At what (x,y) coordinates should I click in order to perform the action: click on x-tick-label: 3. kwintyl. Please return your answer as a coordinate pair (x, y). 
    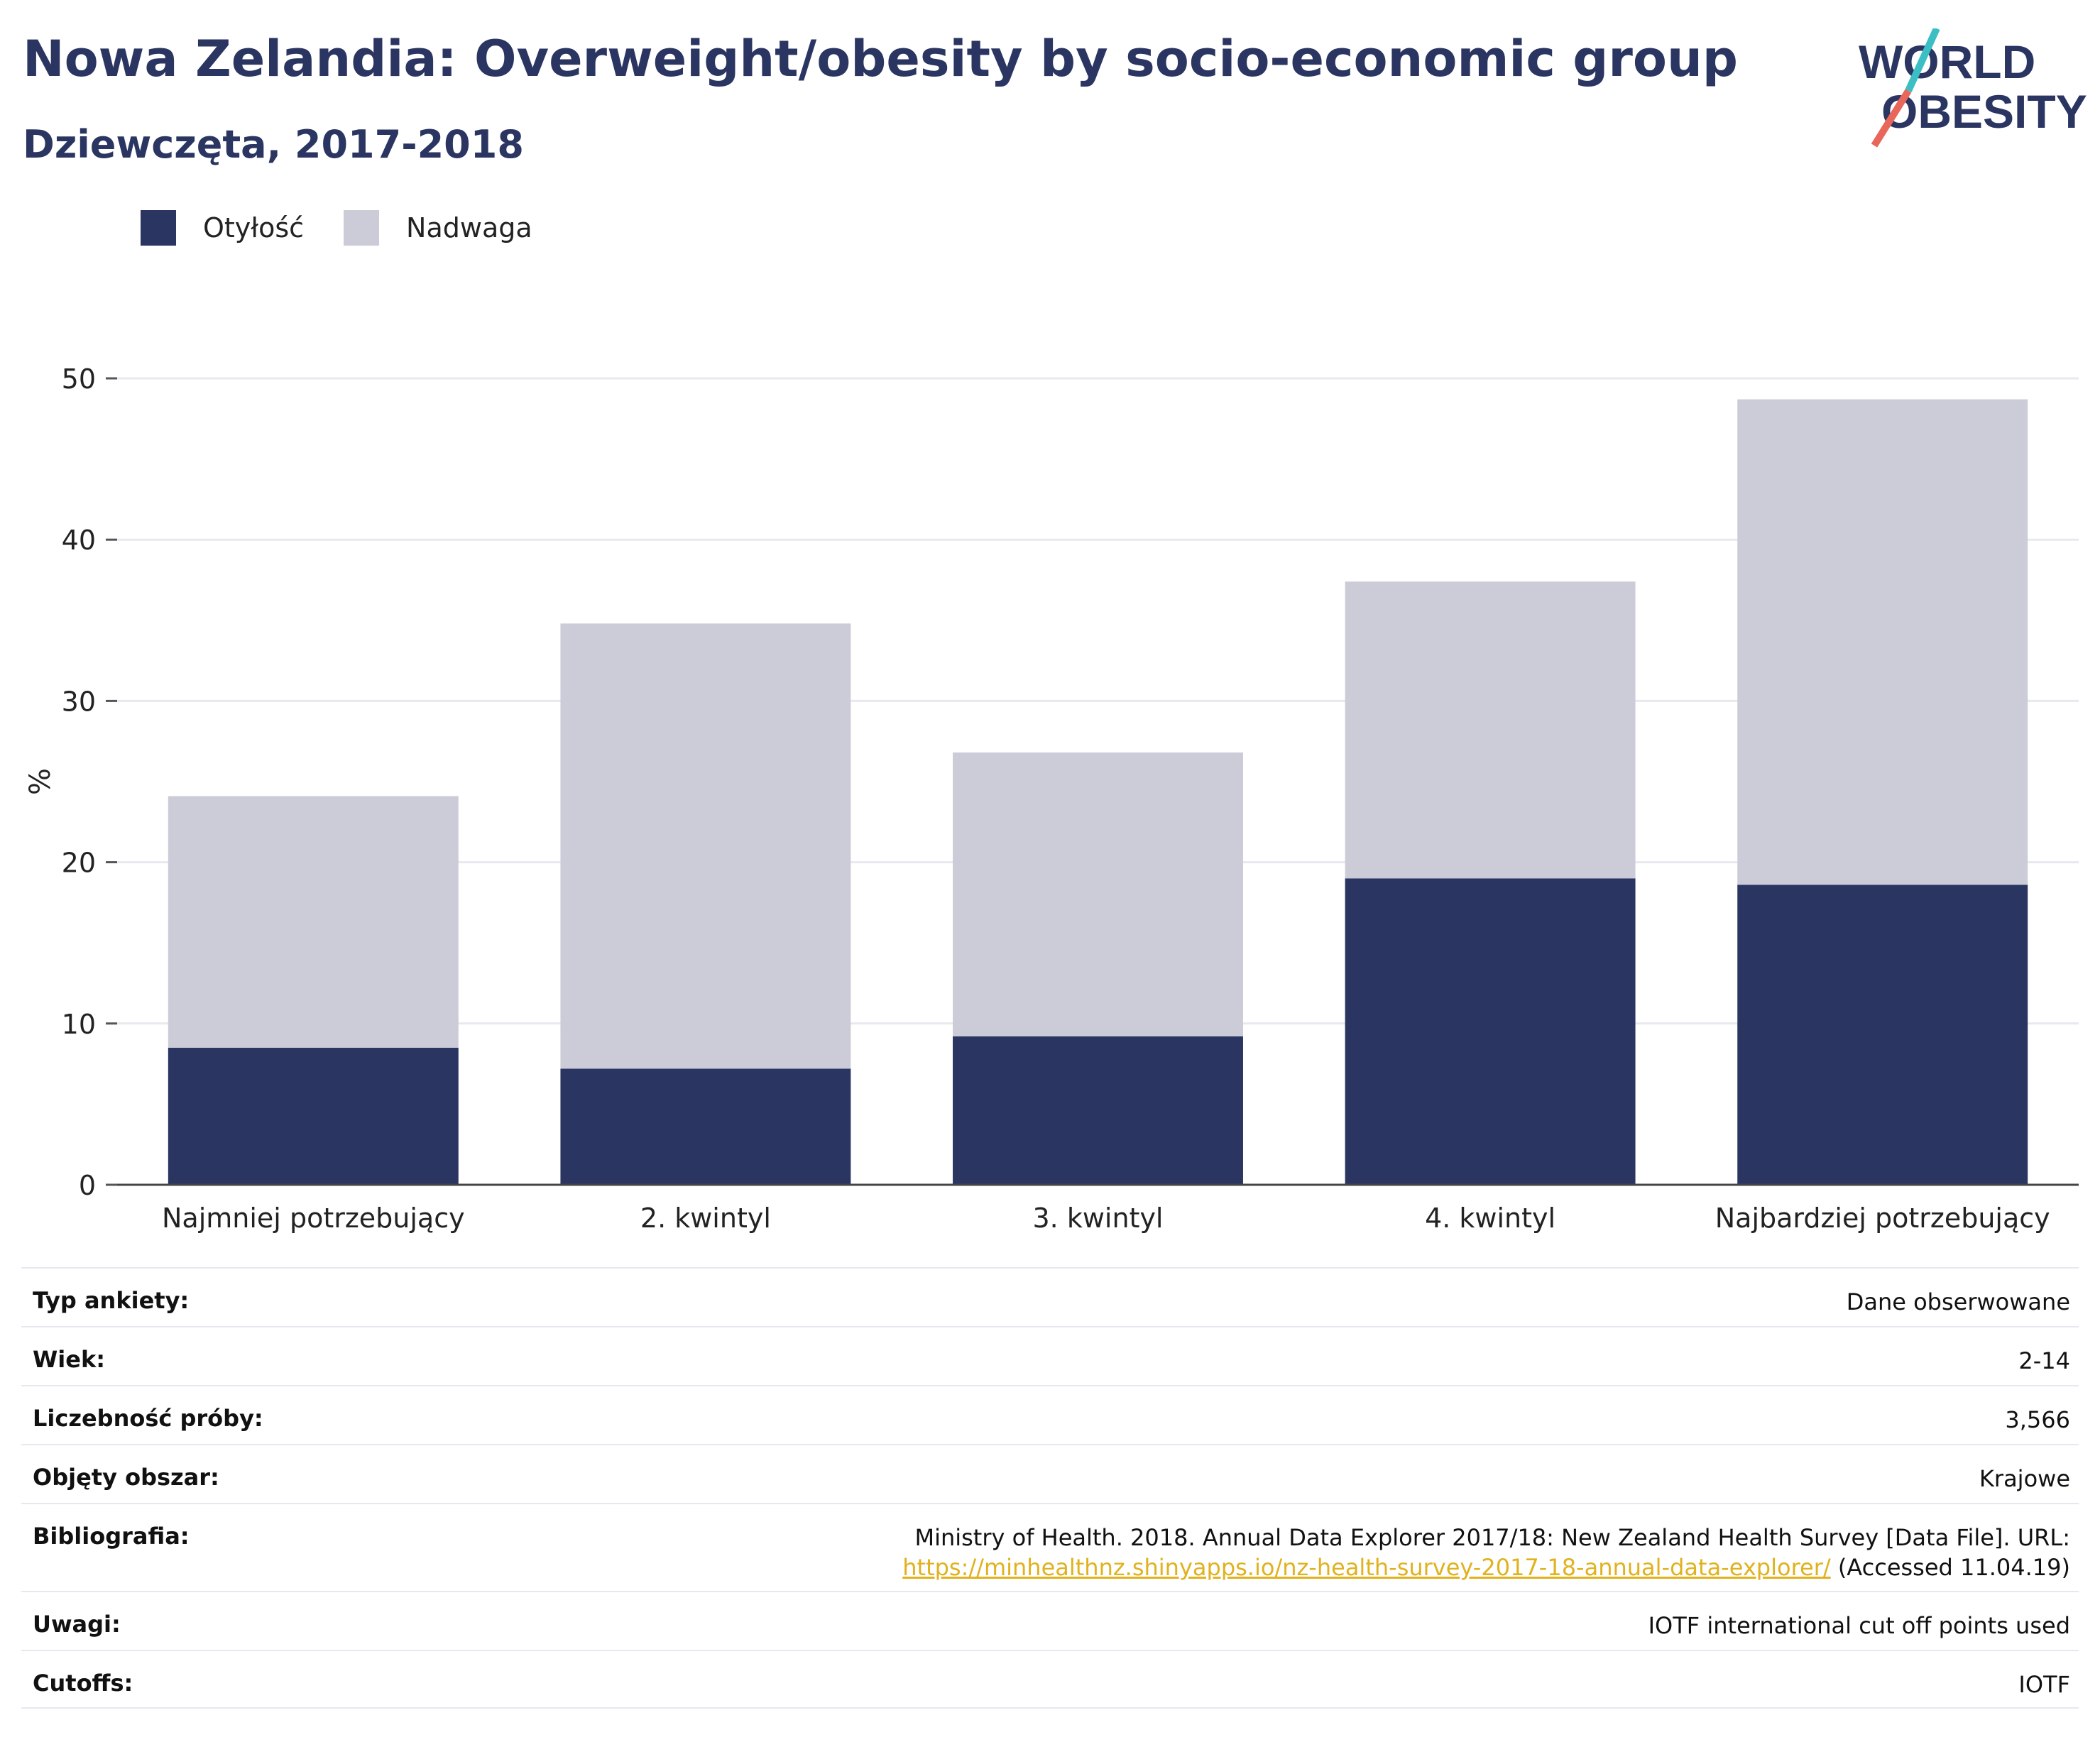
    Looking at the image, I should click on (1097, 1218).